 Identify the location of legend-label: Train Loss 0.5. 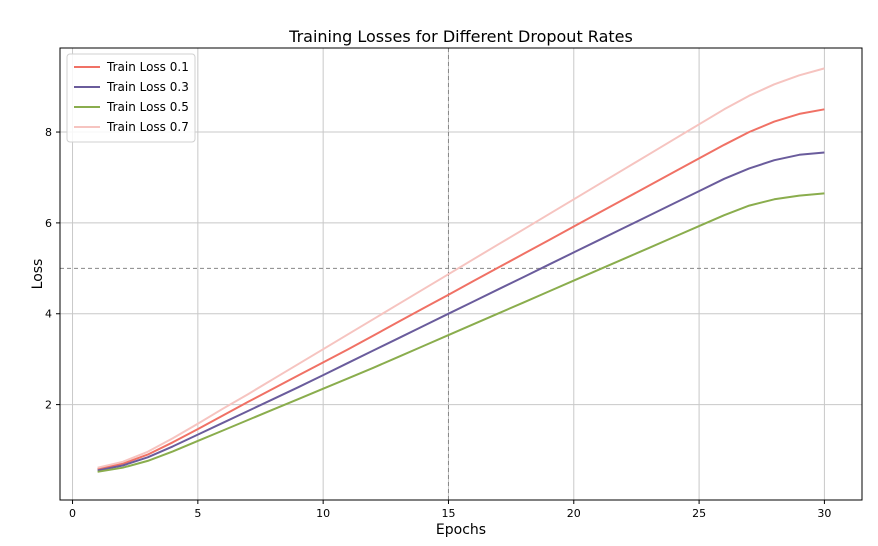
(147, 107).